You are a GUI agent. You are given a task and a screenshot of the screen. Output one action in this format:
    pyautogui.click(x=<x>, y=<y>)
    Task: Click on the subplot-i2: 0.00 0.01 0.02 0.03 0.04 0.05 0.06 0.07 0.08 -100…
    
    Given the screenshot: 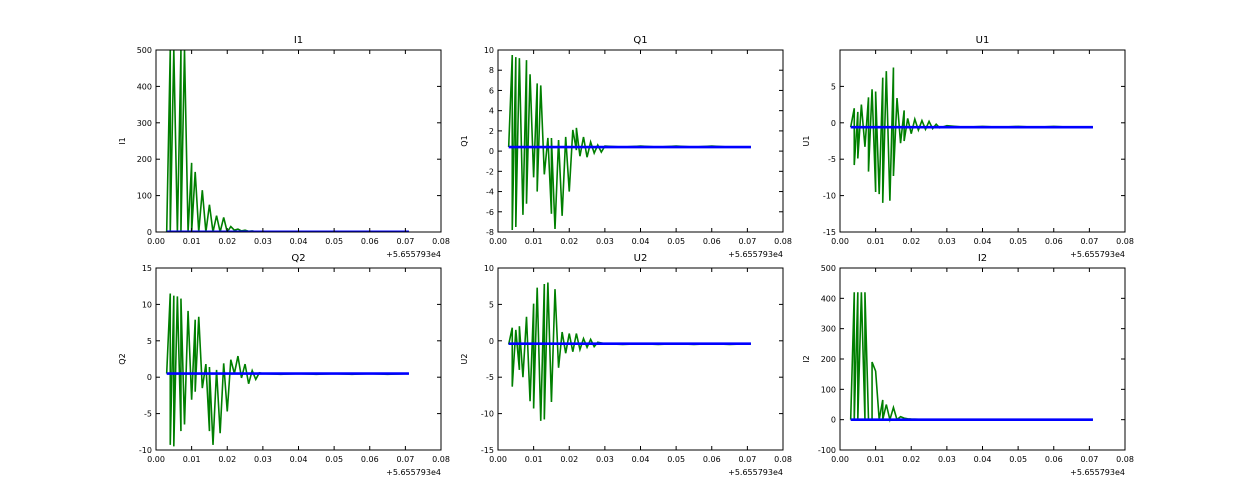 What is the action you would take?
    pyautogui.click(x=968, y=365)
    